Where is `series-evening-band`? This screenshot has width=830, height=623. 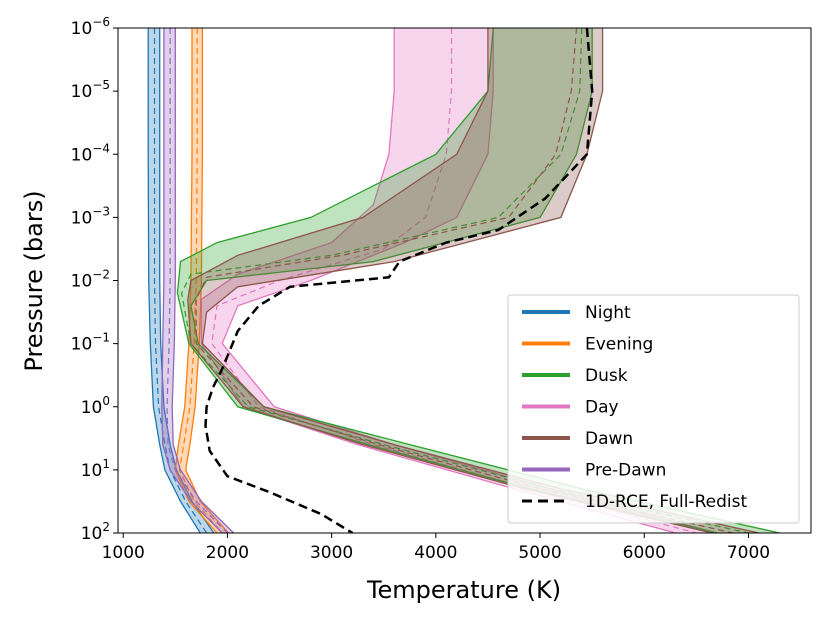
series-evening-band is located at coordinates (202, 280).